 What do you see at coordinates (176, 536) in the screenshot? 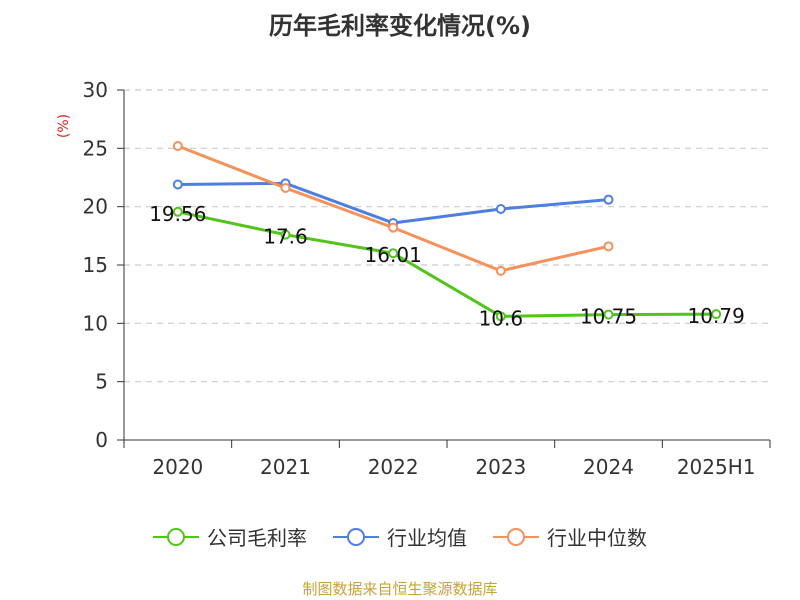
I see `legend-swatch-company` at bounding box center [176, 536].